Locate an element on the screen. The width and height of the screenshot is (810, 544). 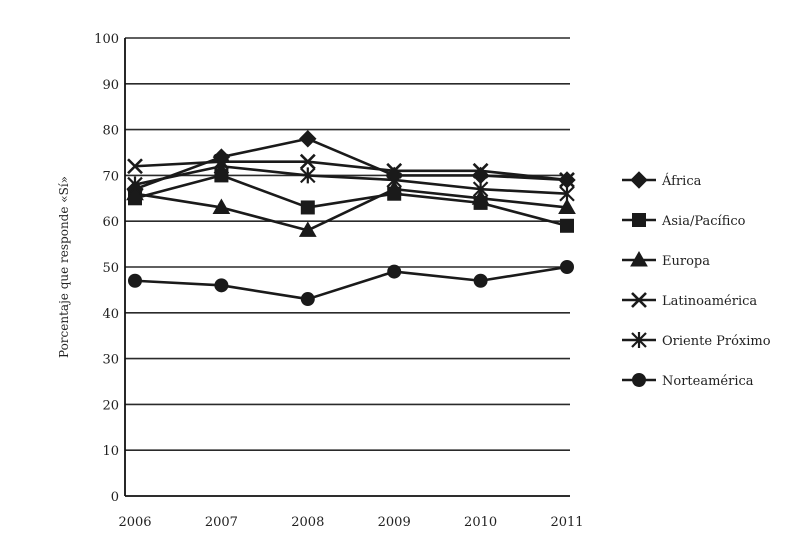
legend-entry: Europa is located at coordinates (666, 259).